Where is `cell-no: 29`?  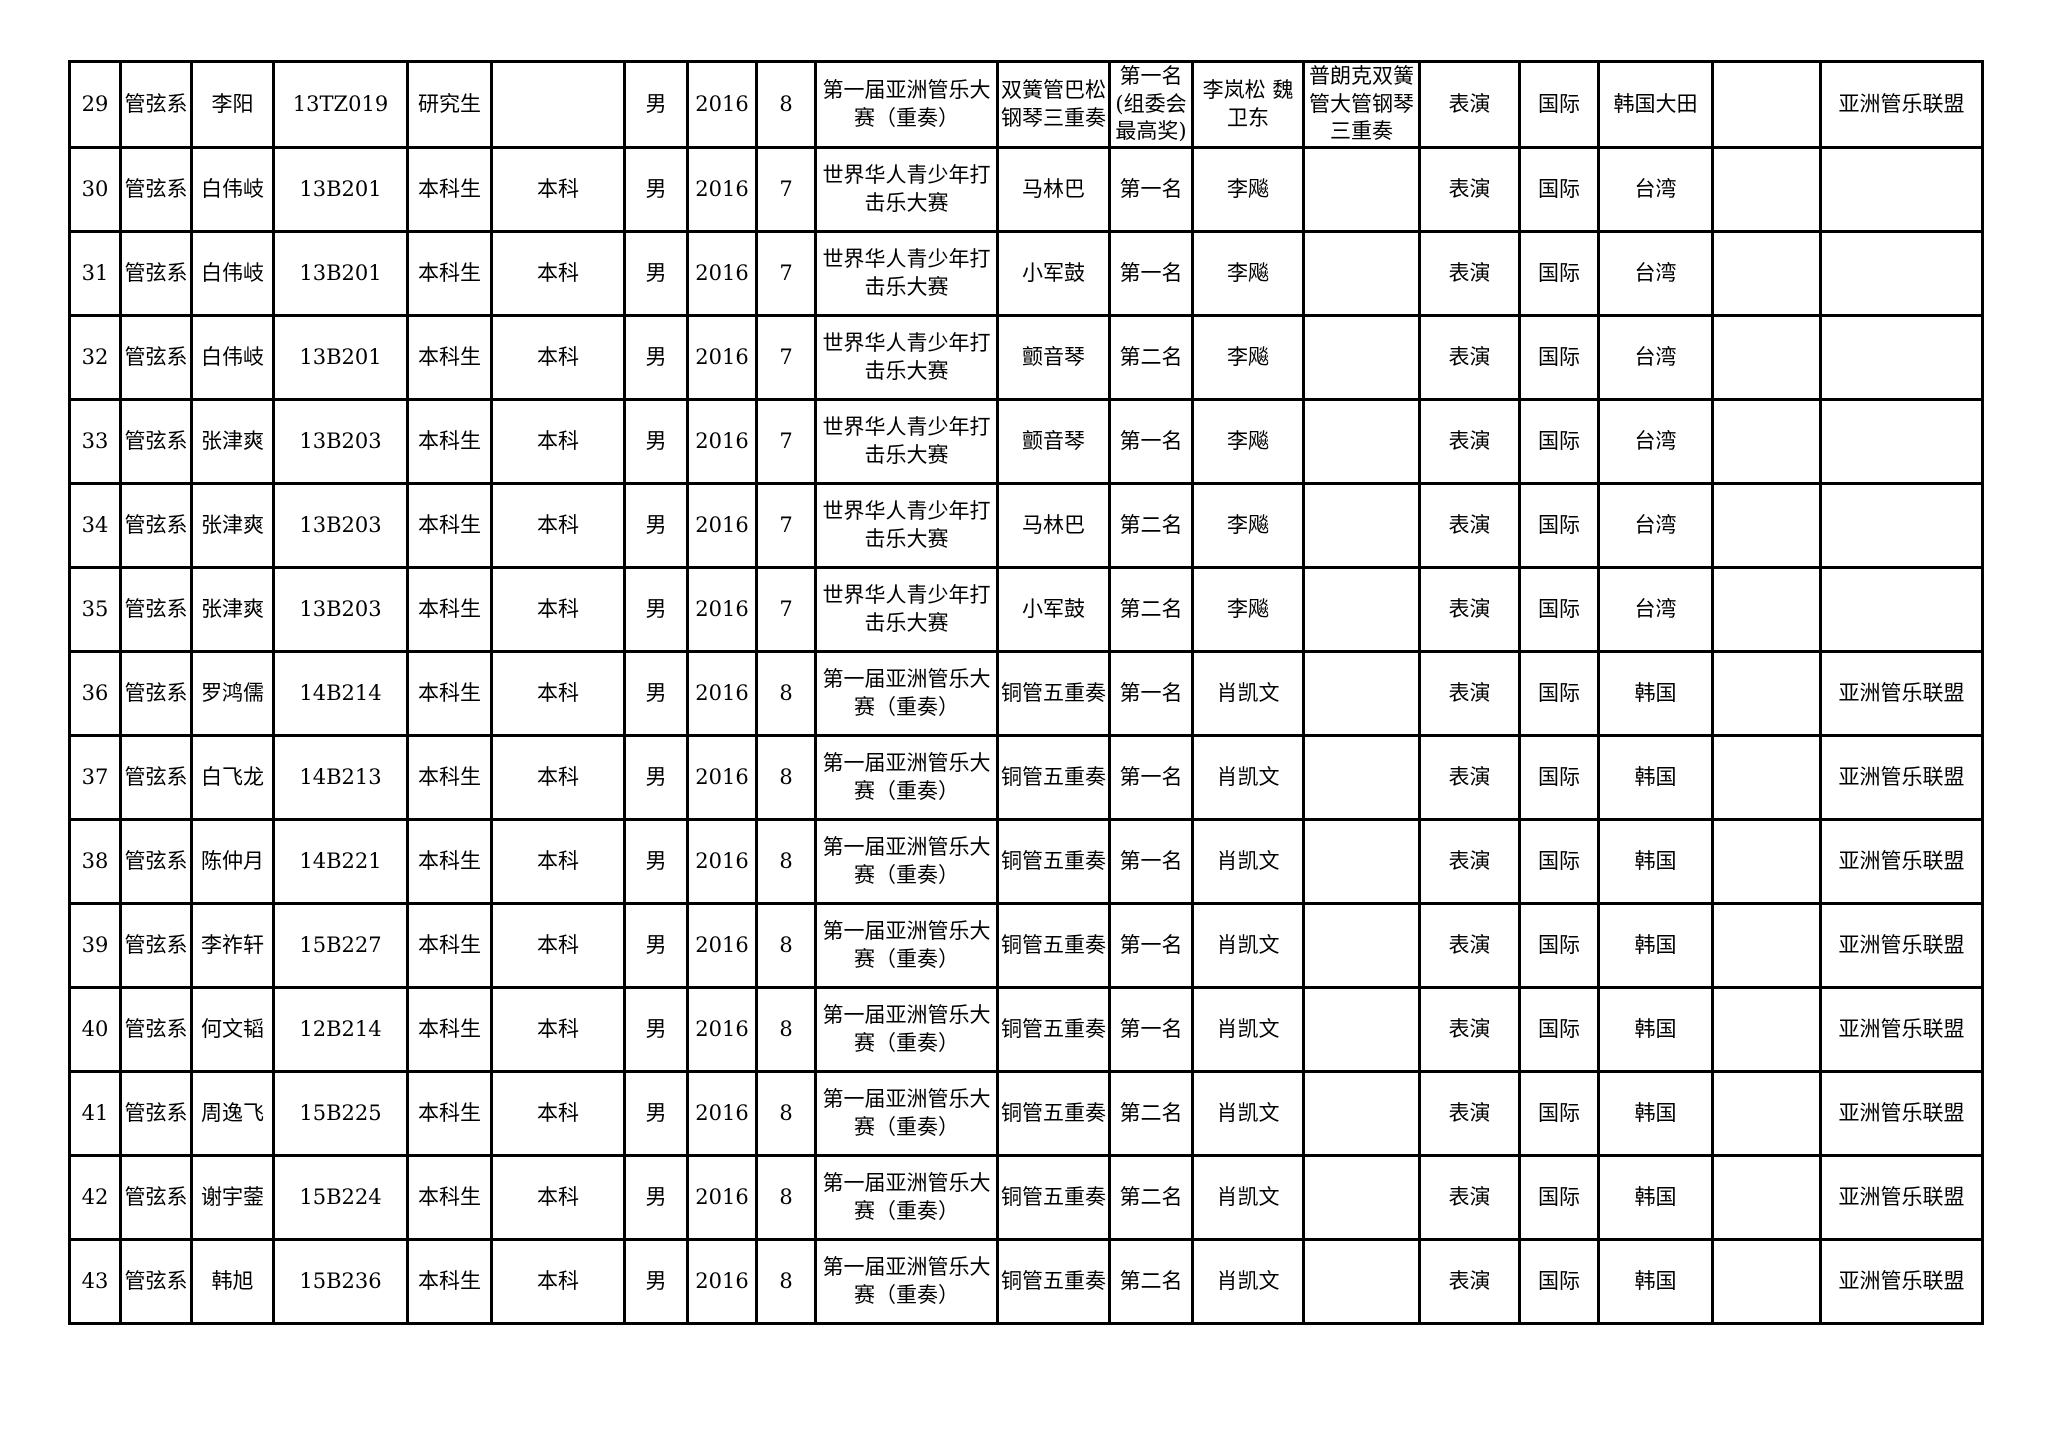 cell-no: 29 is located at coordinates (95, 104).